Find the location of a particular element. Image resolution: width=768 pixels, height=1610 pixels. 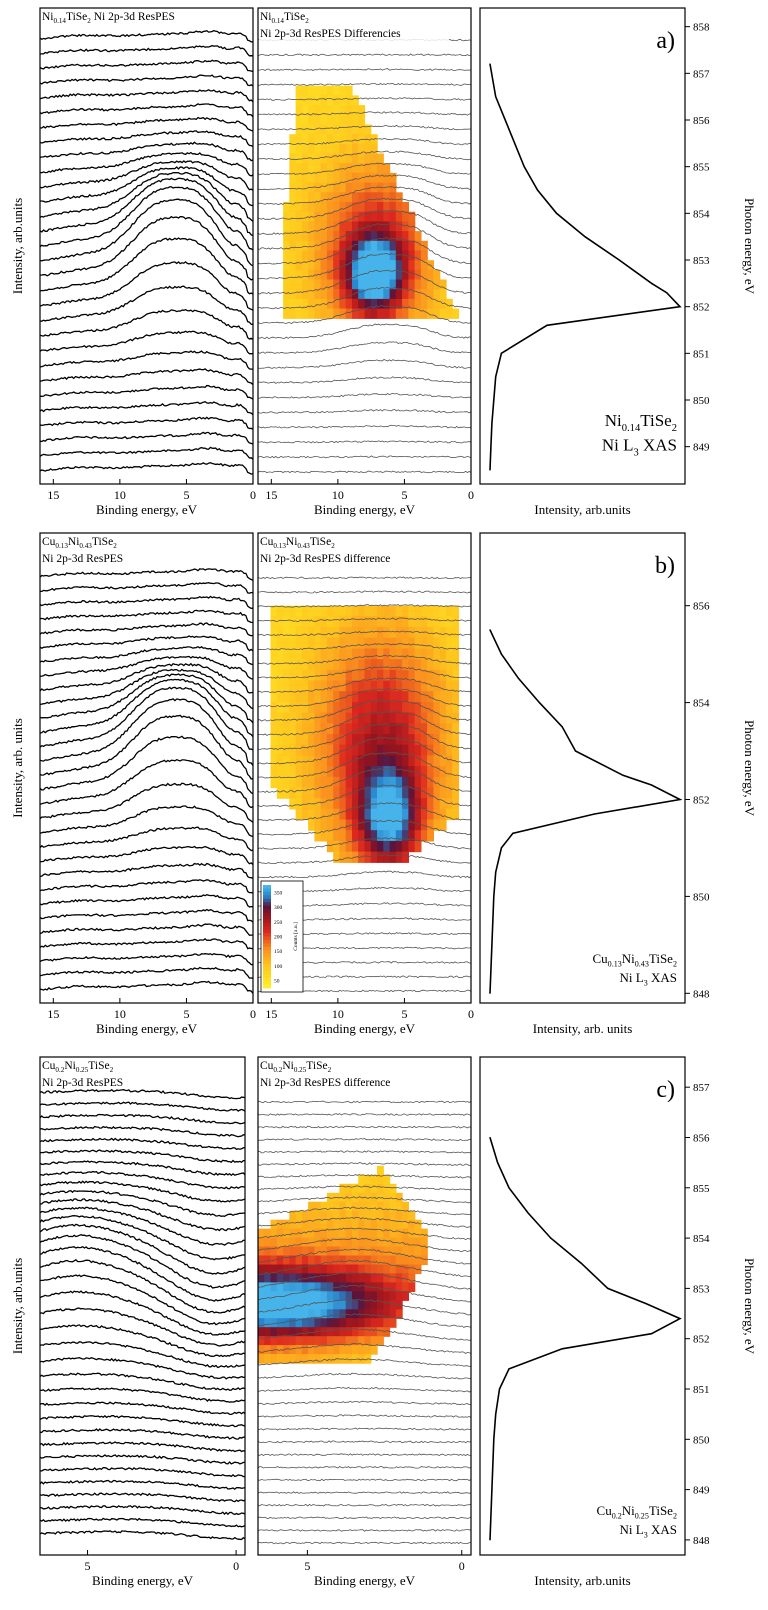

pes-title-c-run: Ni is located at coordinates (70, 1066).